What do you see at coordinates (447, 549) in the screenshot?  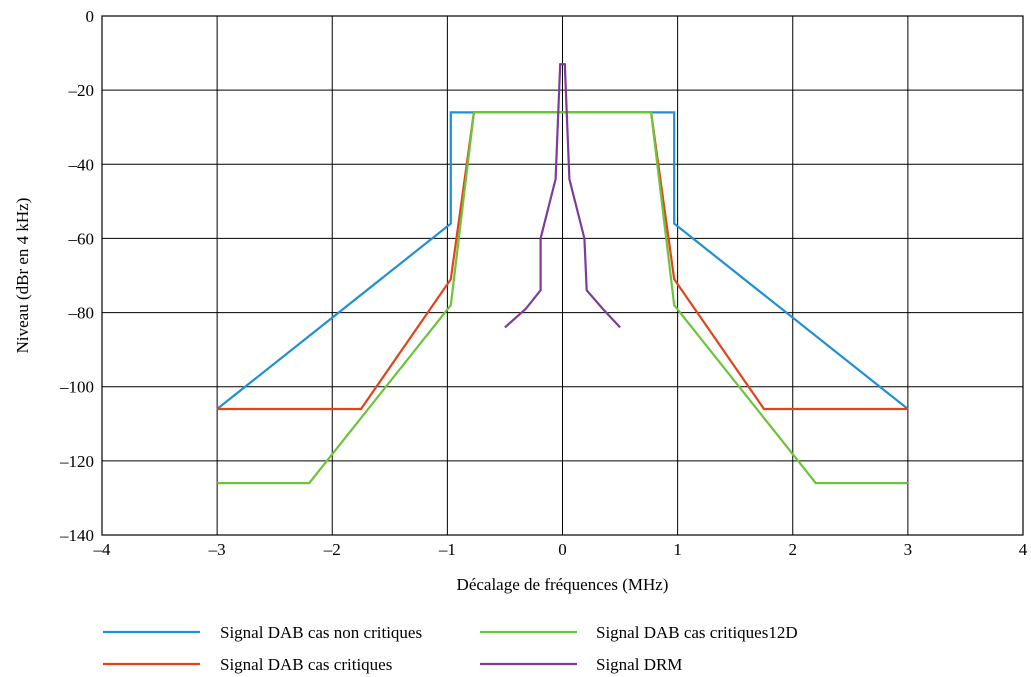 I see `x-tick-label: –1` at bounding box center [447, 549].